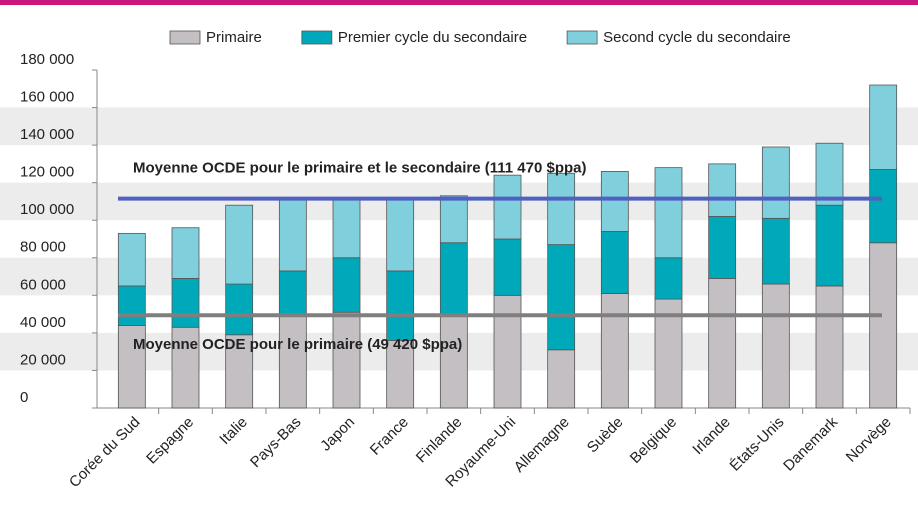 Image resolution: width=918 pixels, height=519 pixels. I want to click on legend-label: Premier cycle du secondaire, so click(432, 37).